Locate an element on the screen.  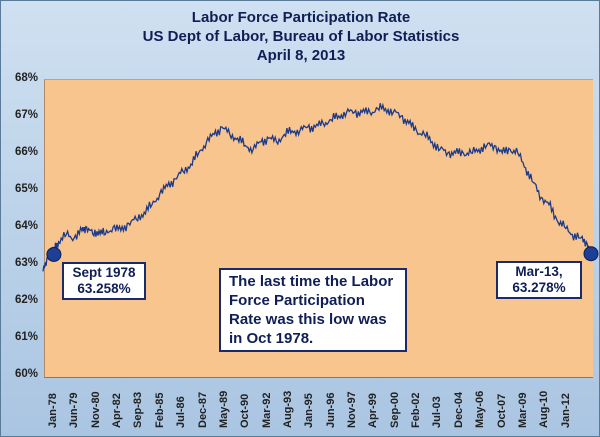
y-tick-label: 66% is located at coordinates (26, 152).